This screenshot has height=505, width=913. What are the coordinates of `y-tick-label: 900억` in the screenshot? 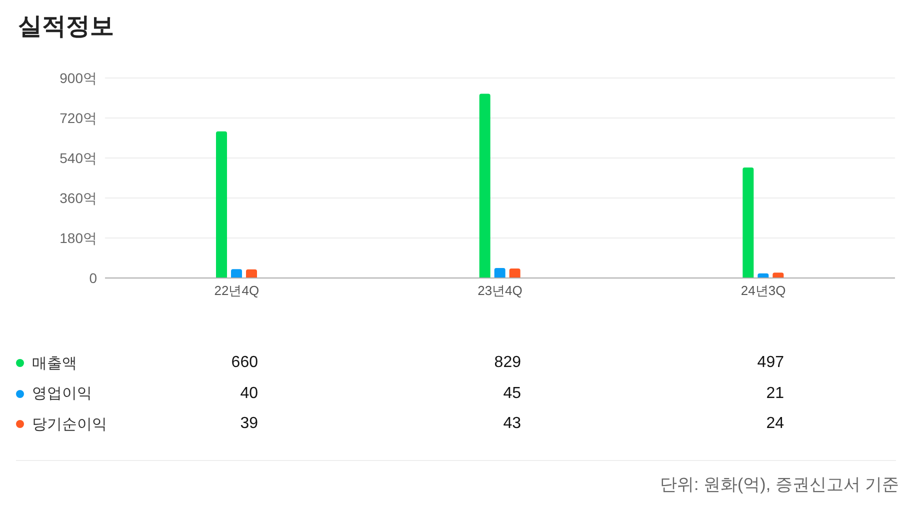 It's located at (78, 78).